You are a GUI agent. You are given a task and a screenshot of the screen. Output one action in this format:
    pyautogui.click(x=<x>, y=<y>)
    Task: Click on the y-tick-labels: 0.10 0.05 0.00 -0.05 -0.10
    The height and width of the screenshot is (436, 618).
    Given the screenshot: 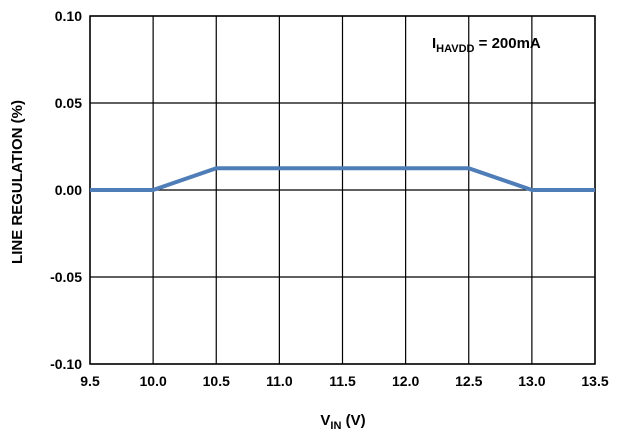 What is the action you would take?
    pyautogui.click(x=66, y=190)
    